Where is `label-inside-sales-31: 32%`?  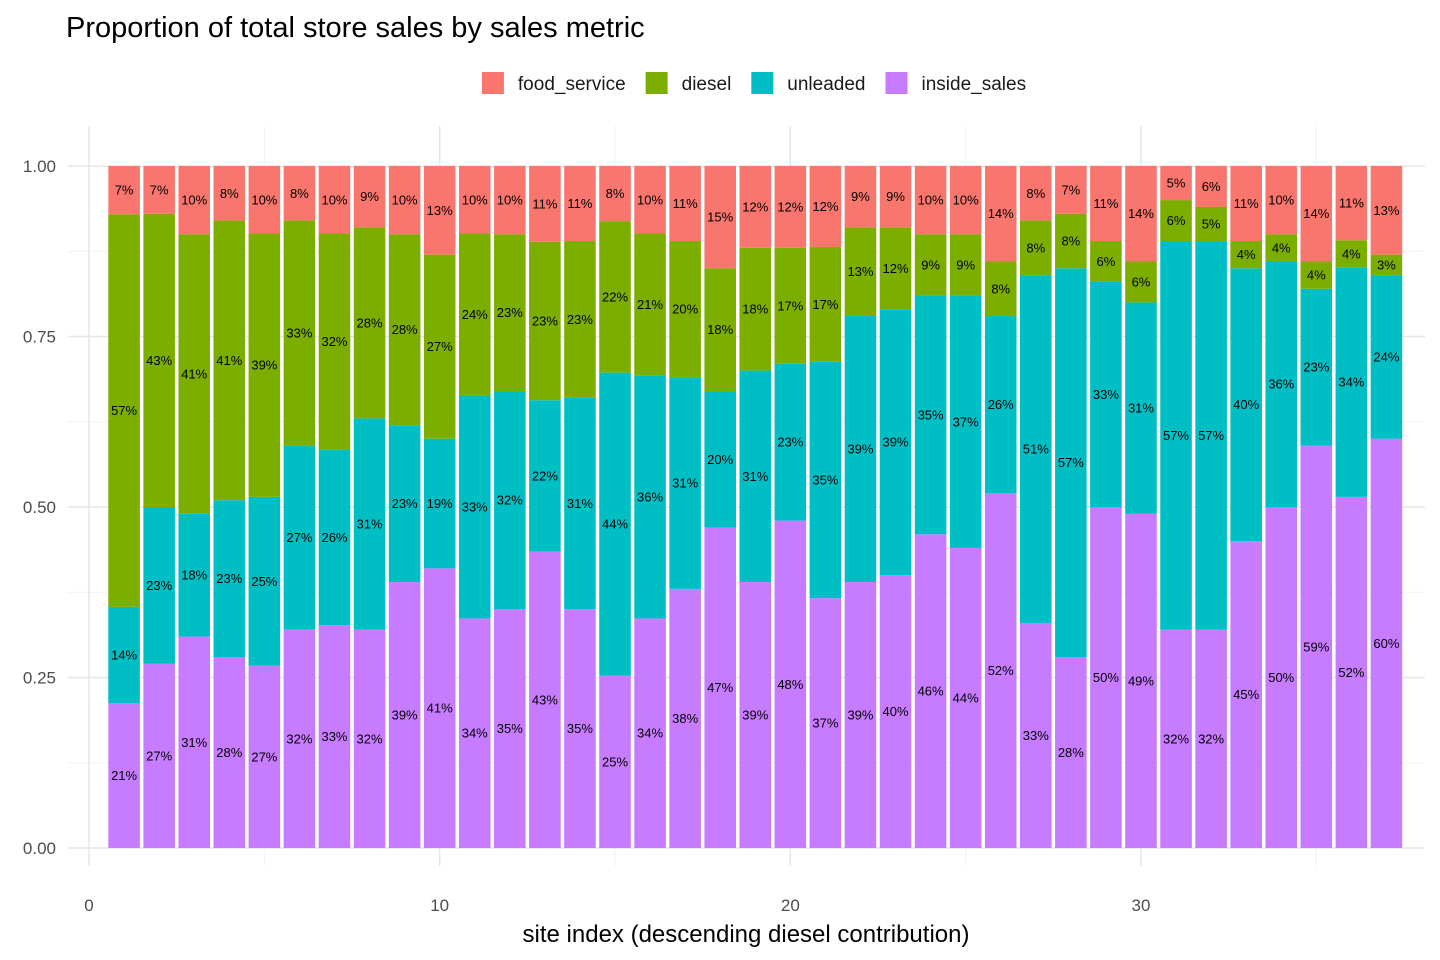 label-inside-sales-31: 32% is located at coordinates (1176, 738).